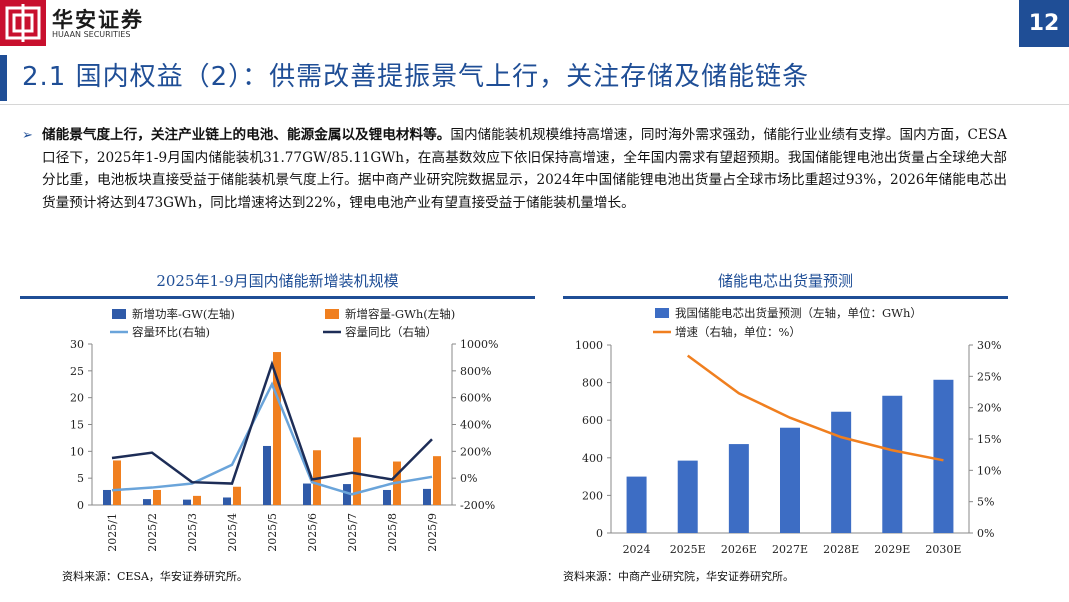  I want to click on y-tick-label: 1000, so click(589, 345).